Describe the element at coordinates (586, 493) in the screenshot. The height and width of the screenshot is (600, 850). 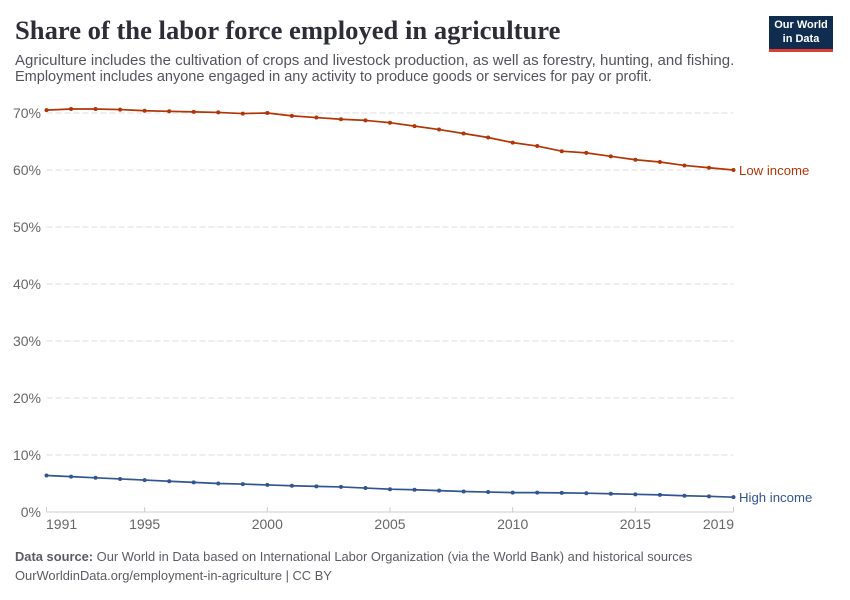
I see `series-point-high-income-2013` at that location.